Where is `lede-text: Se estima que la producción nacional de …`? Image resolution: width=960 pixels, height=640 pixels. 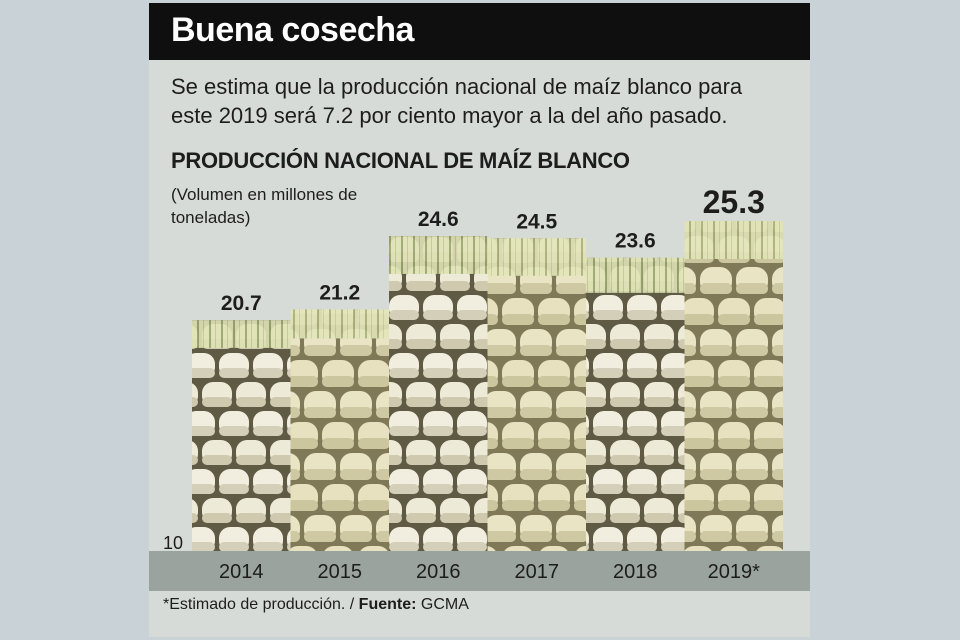 lede-text: Se estima que la producción nacional de … is located at coordinates (457, 101).